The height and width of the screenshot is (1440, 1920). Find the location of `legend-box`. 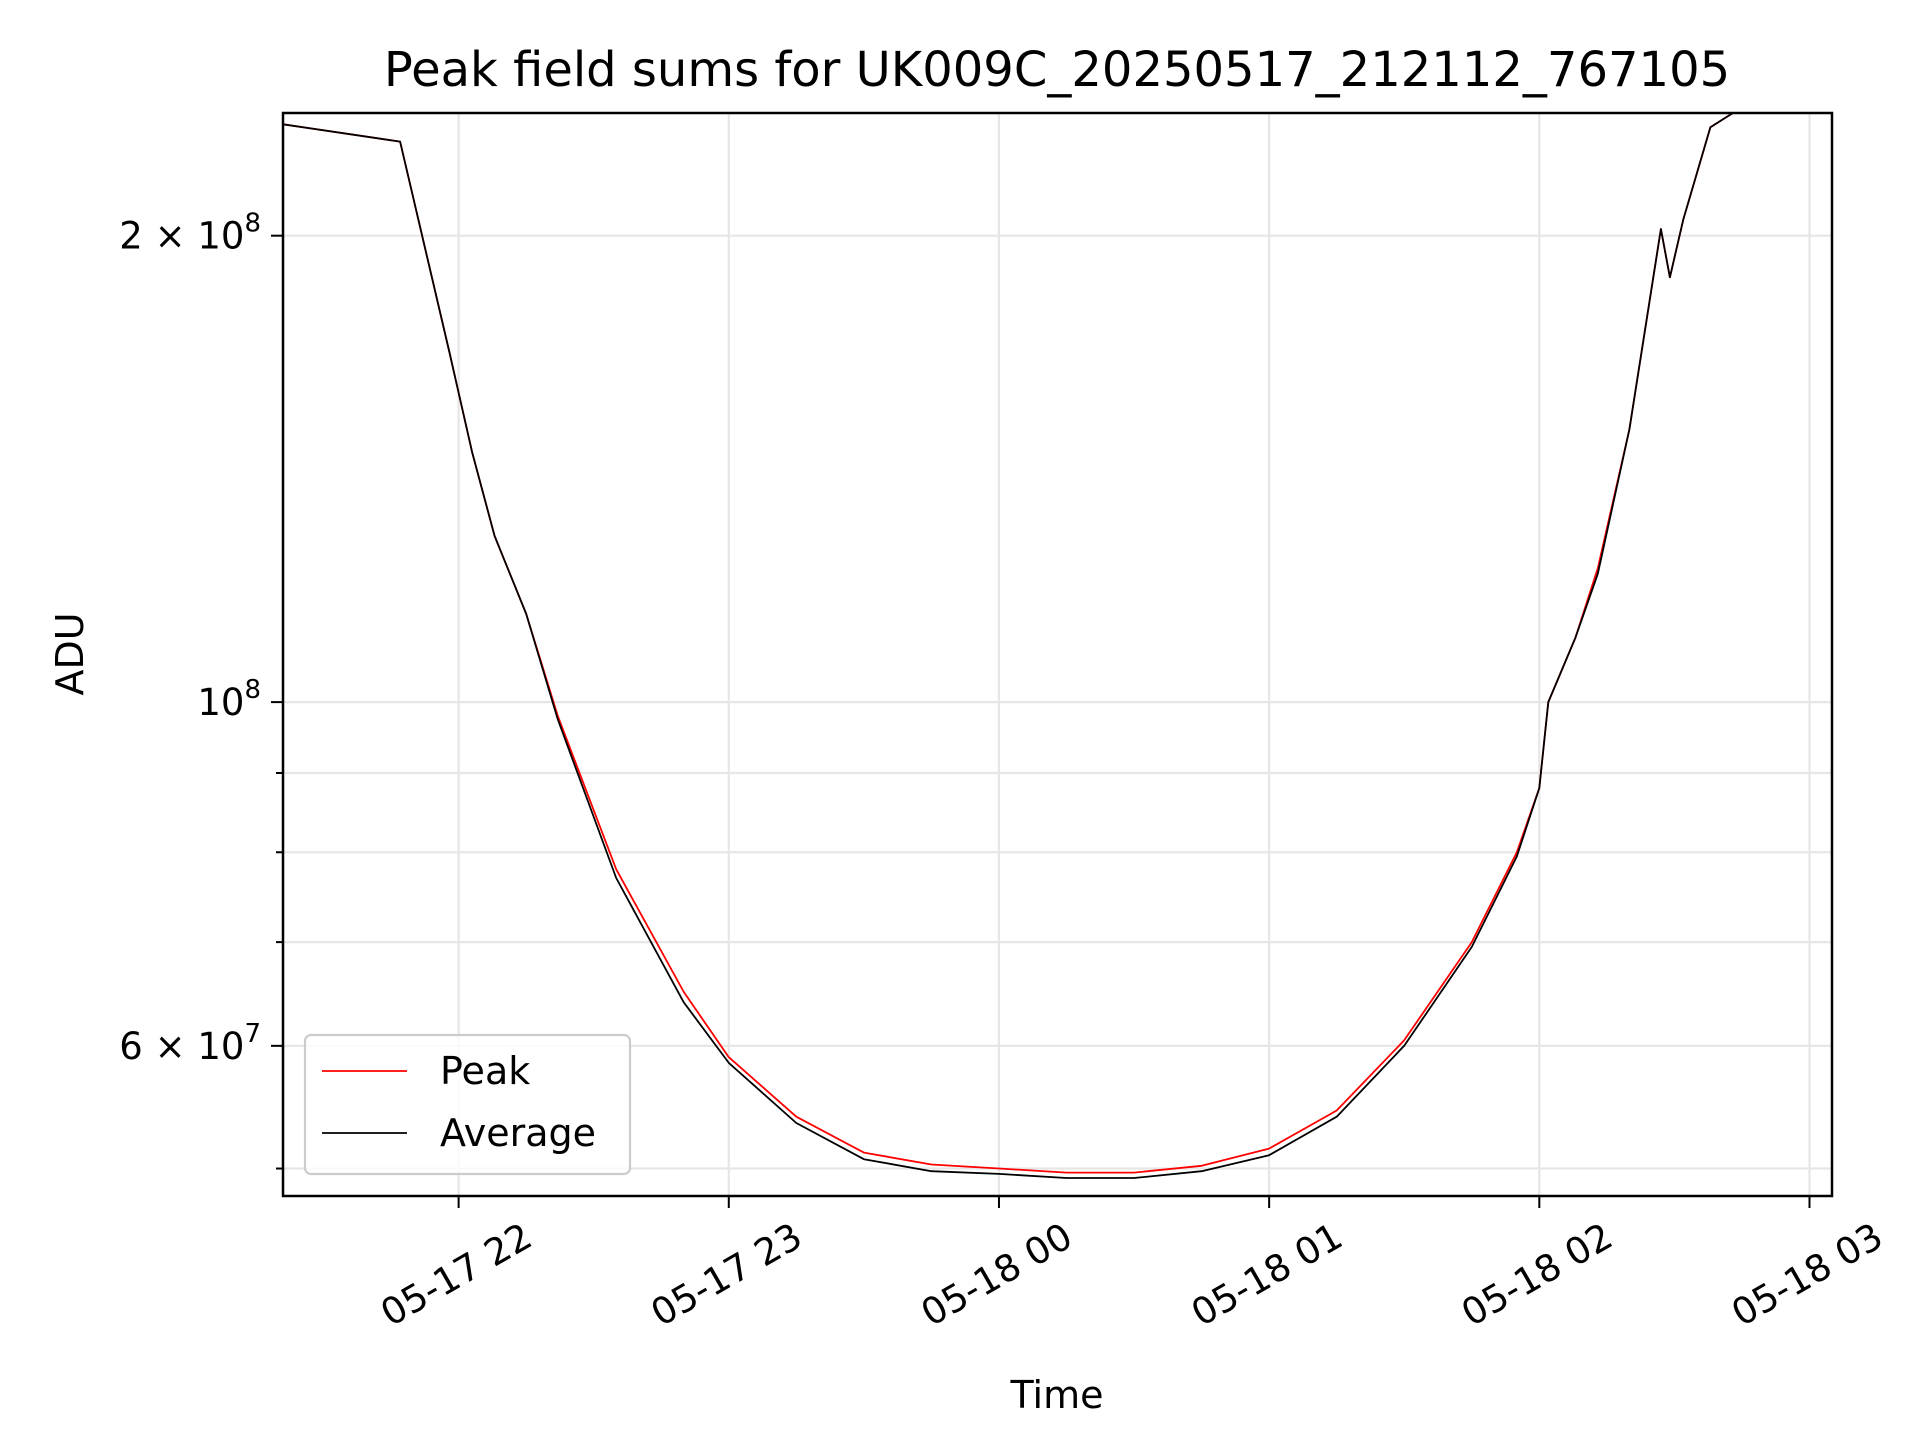

legend-box is located at coordinates (467, 1104).